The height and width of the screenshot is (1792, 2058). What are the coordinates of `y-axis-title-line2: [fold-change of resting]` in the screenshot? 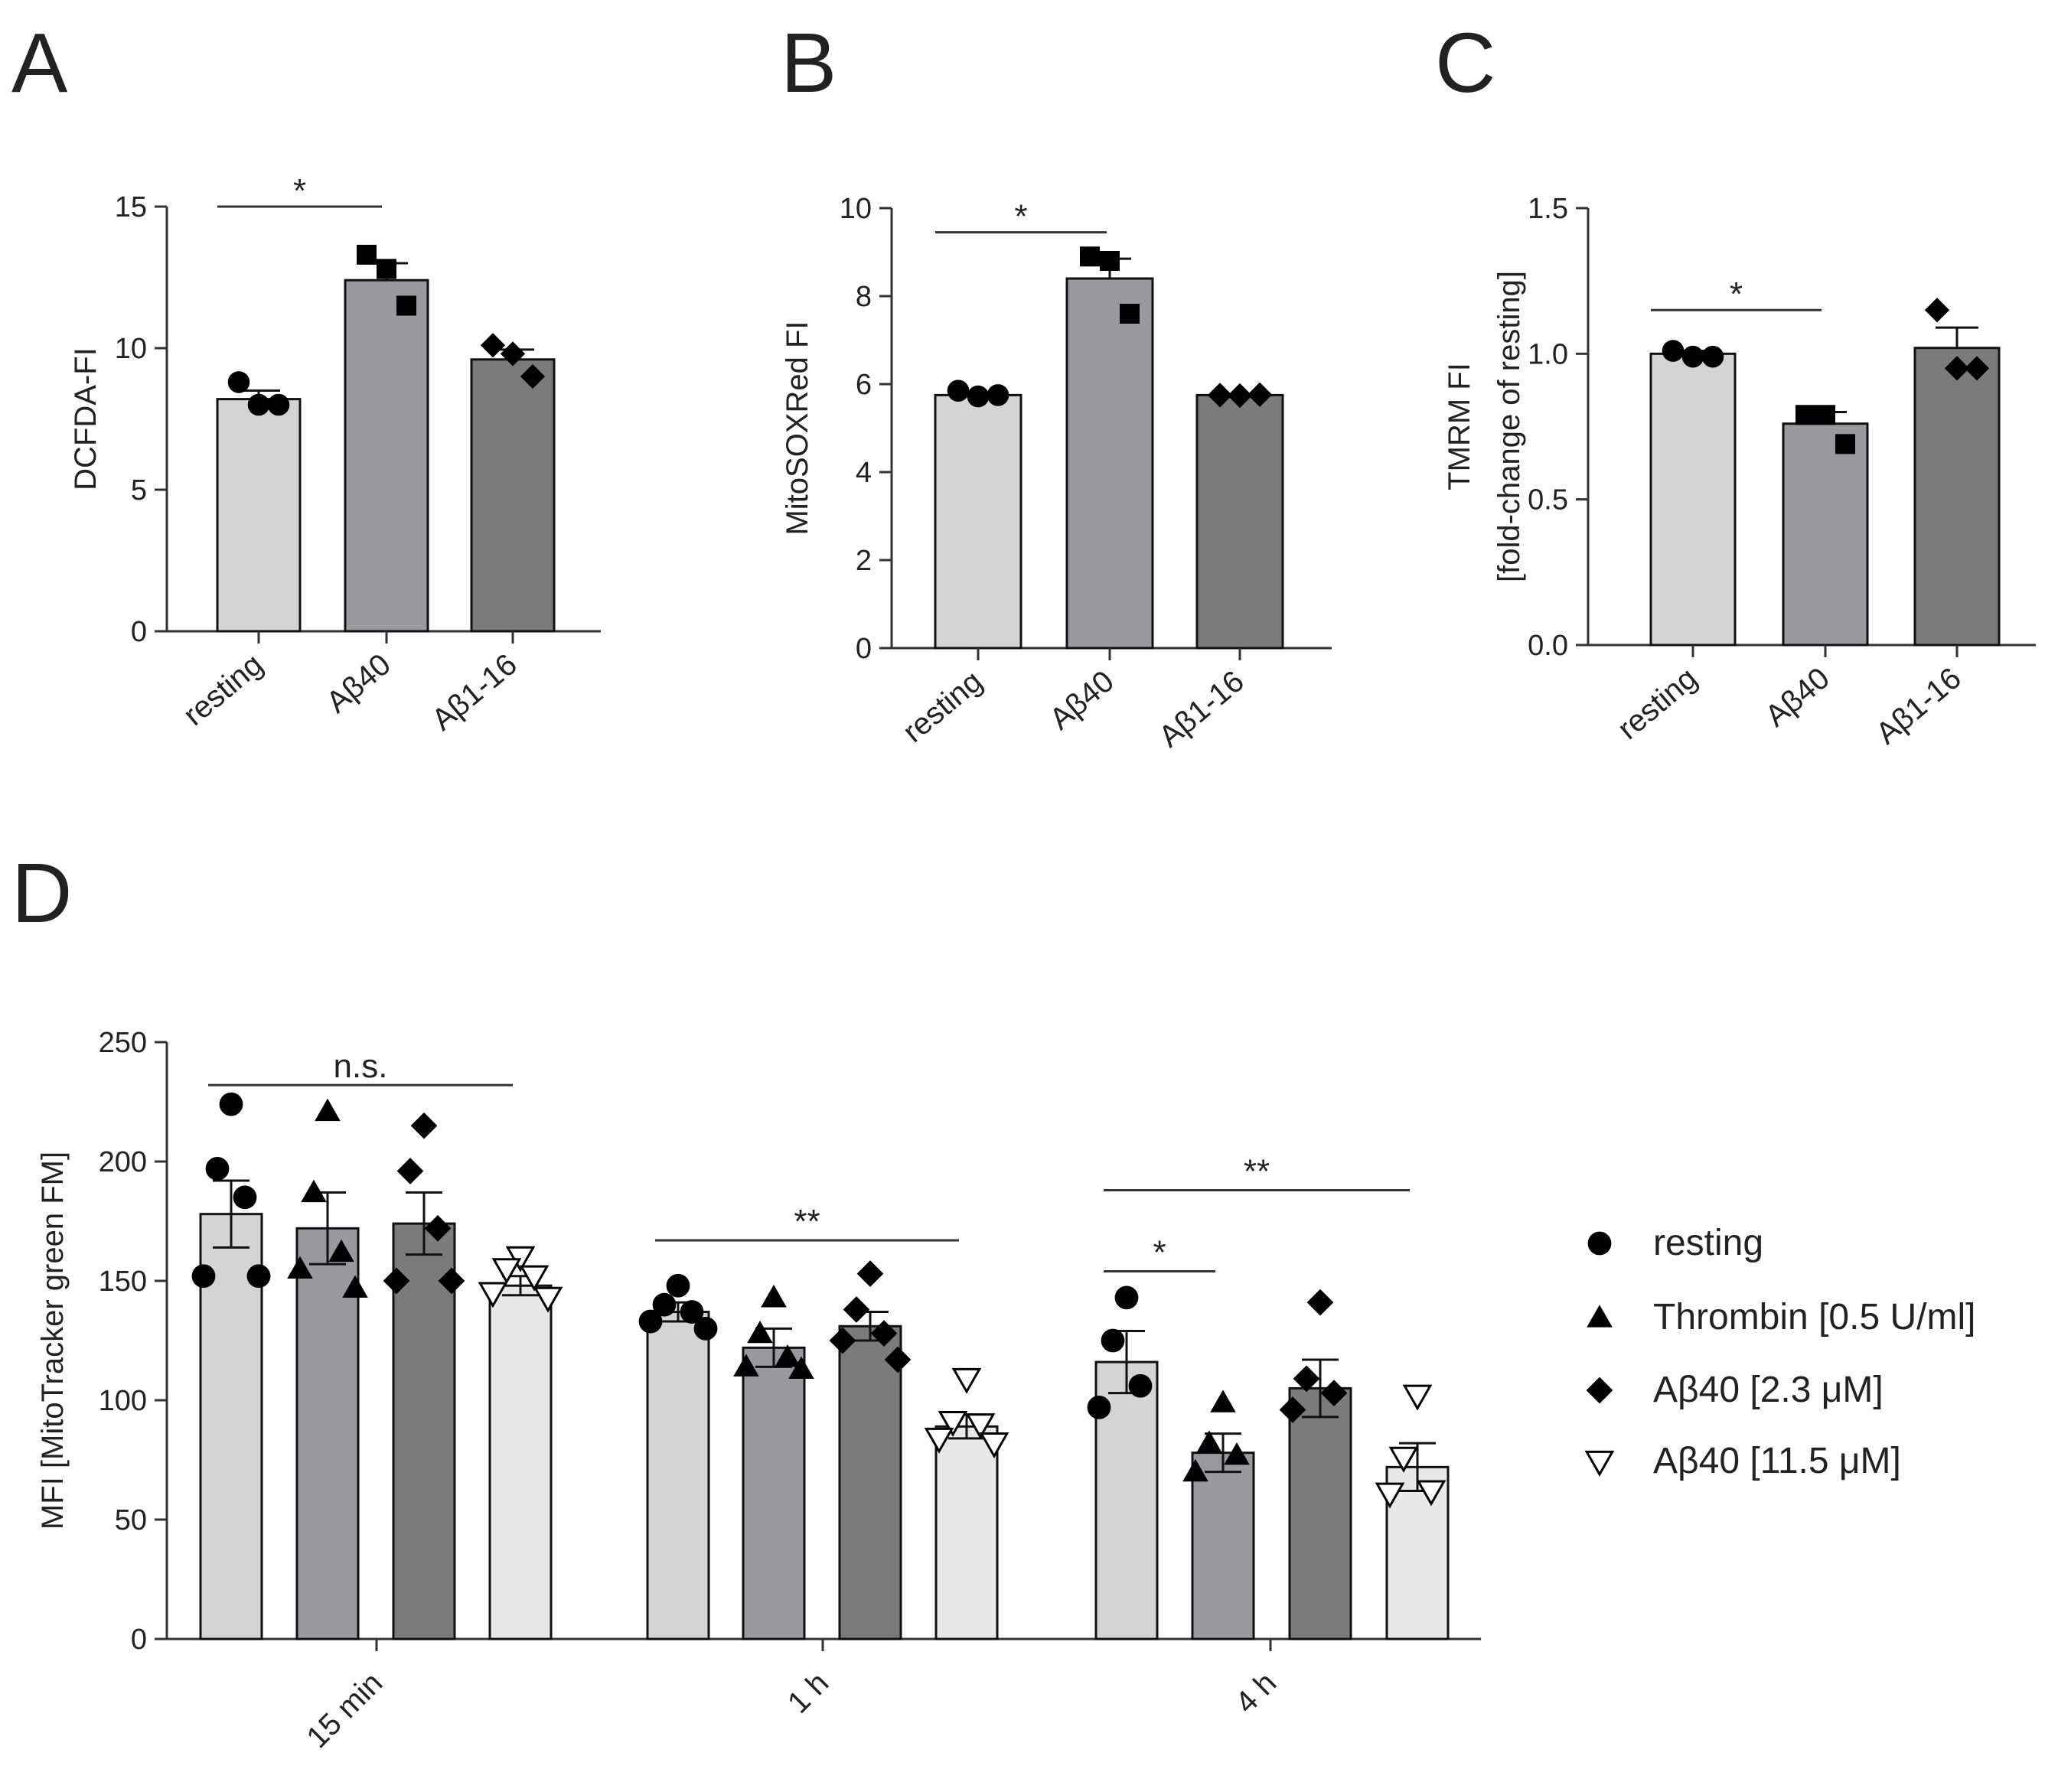 It's located at (1509, 426).